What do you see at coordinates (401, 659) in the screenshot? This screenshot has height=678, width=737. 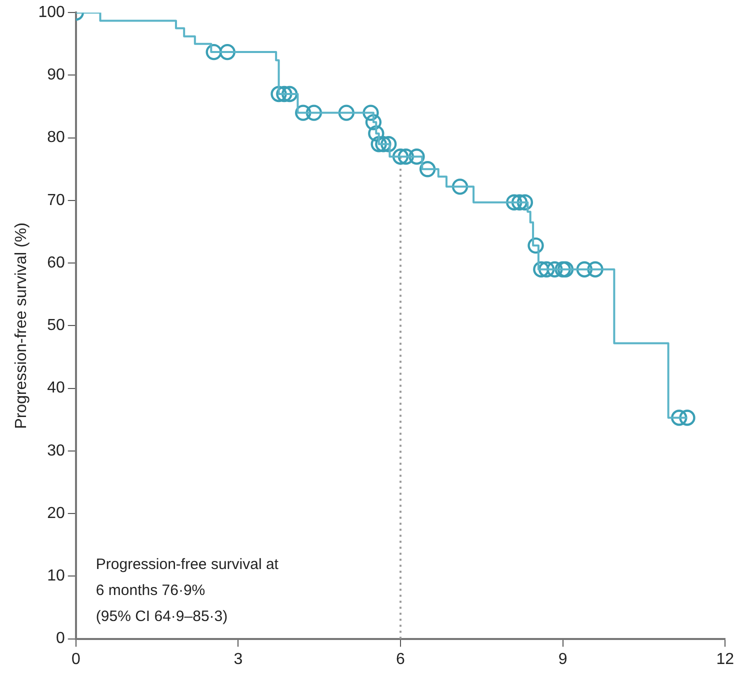 I see `x-tick-label: 6` at bounding box center [401, 659].